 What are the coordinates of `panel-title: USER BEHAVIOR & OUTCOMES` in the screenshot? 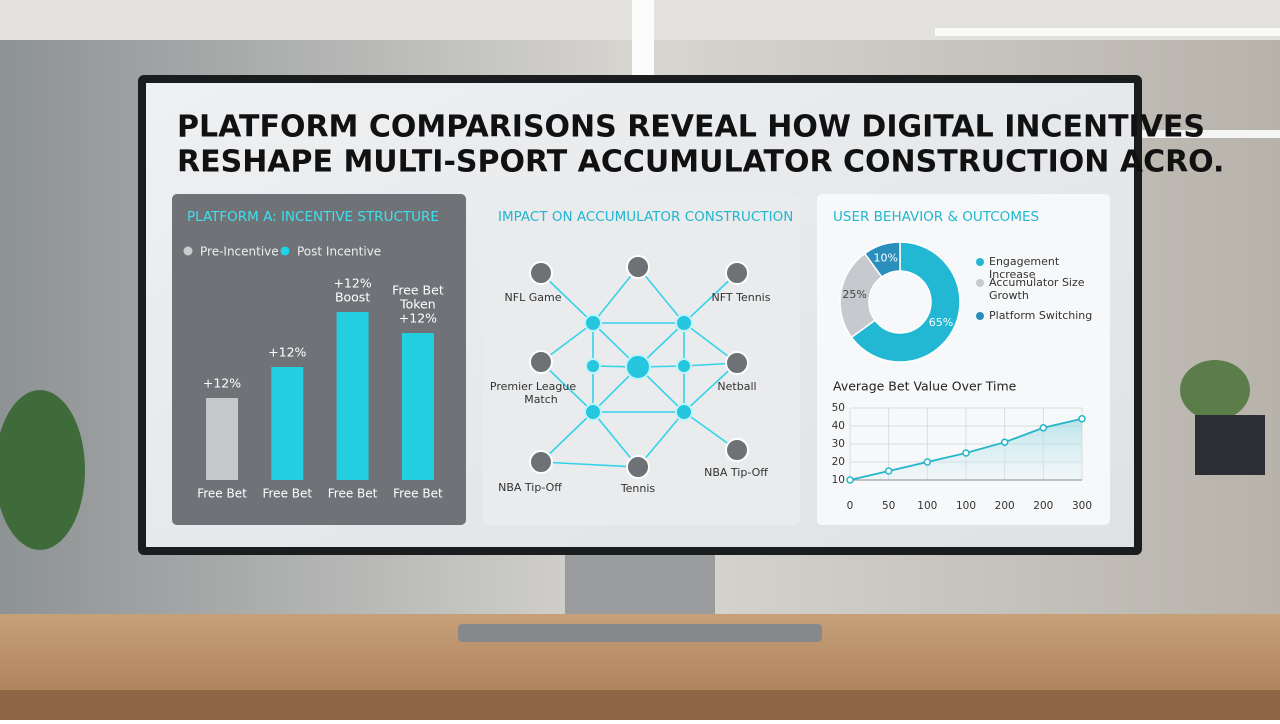 It's located at (936, 217).